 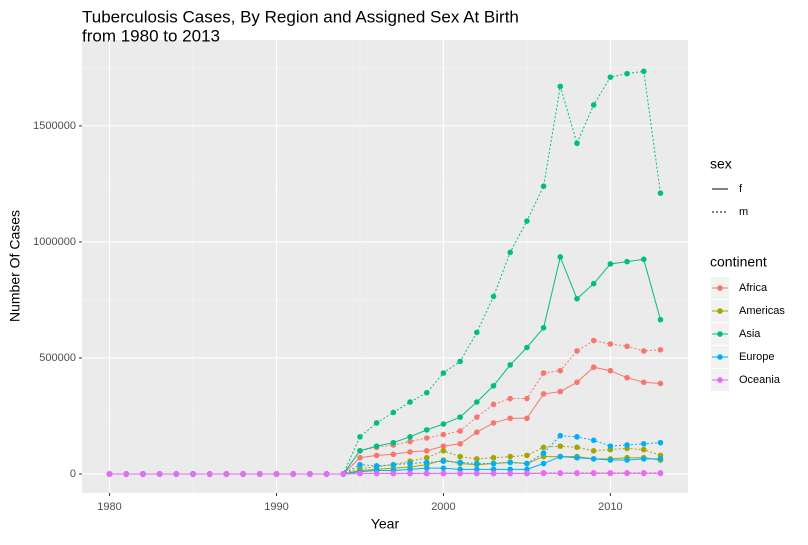 I want to click on legend-label: m, so click(x=743, y=212).